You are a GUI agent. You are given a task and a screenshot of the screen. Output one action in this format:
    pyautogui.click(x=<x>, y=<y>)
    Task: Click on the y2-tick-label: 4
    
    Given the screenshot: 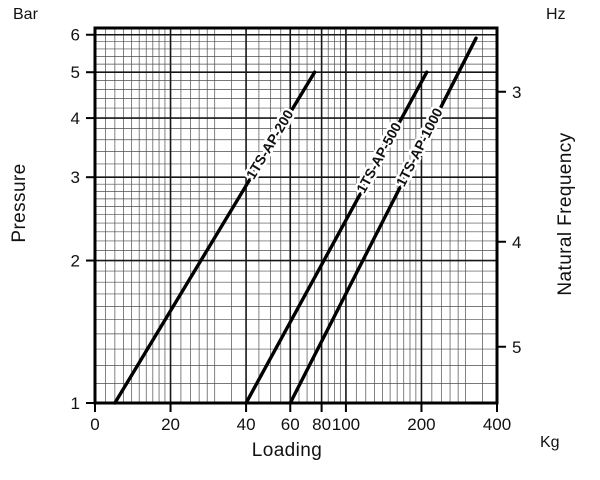 What is the action you would take?
    pyautogui.click(x=516, y=242)
    